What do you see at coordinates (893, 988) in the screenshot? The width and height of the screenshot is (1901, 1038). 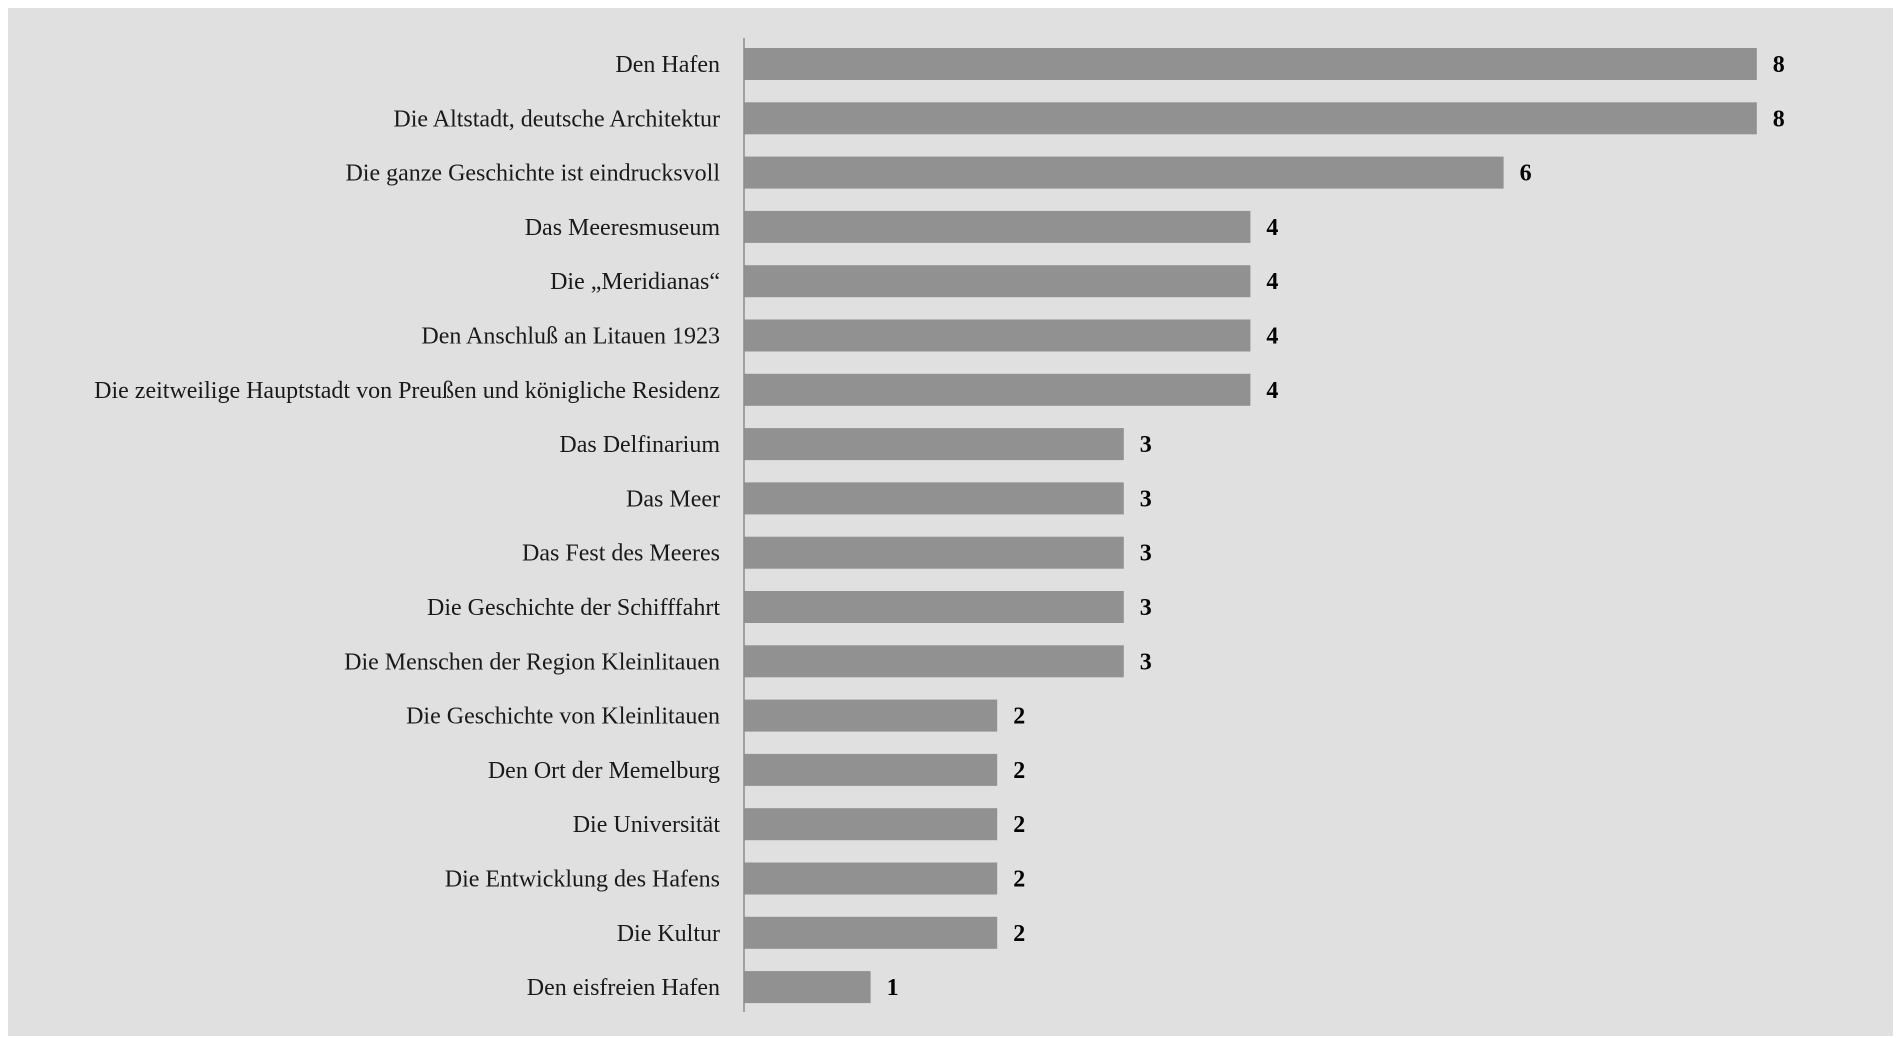 I see `value-label: 1` at bounding box center [893, 988].